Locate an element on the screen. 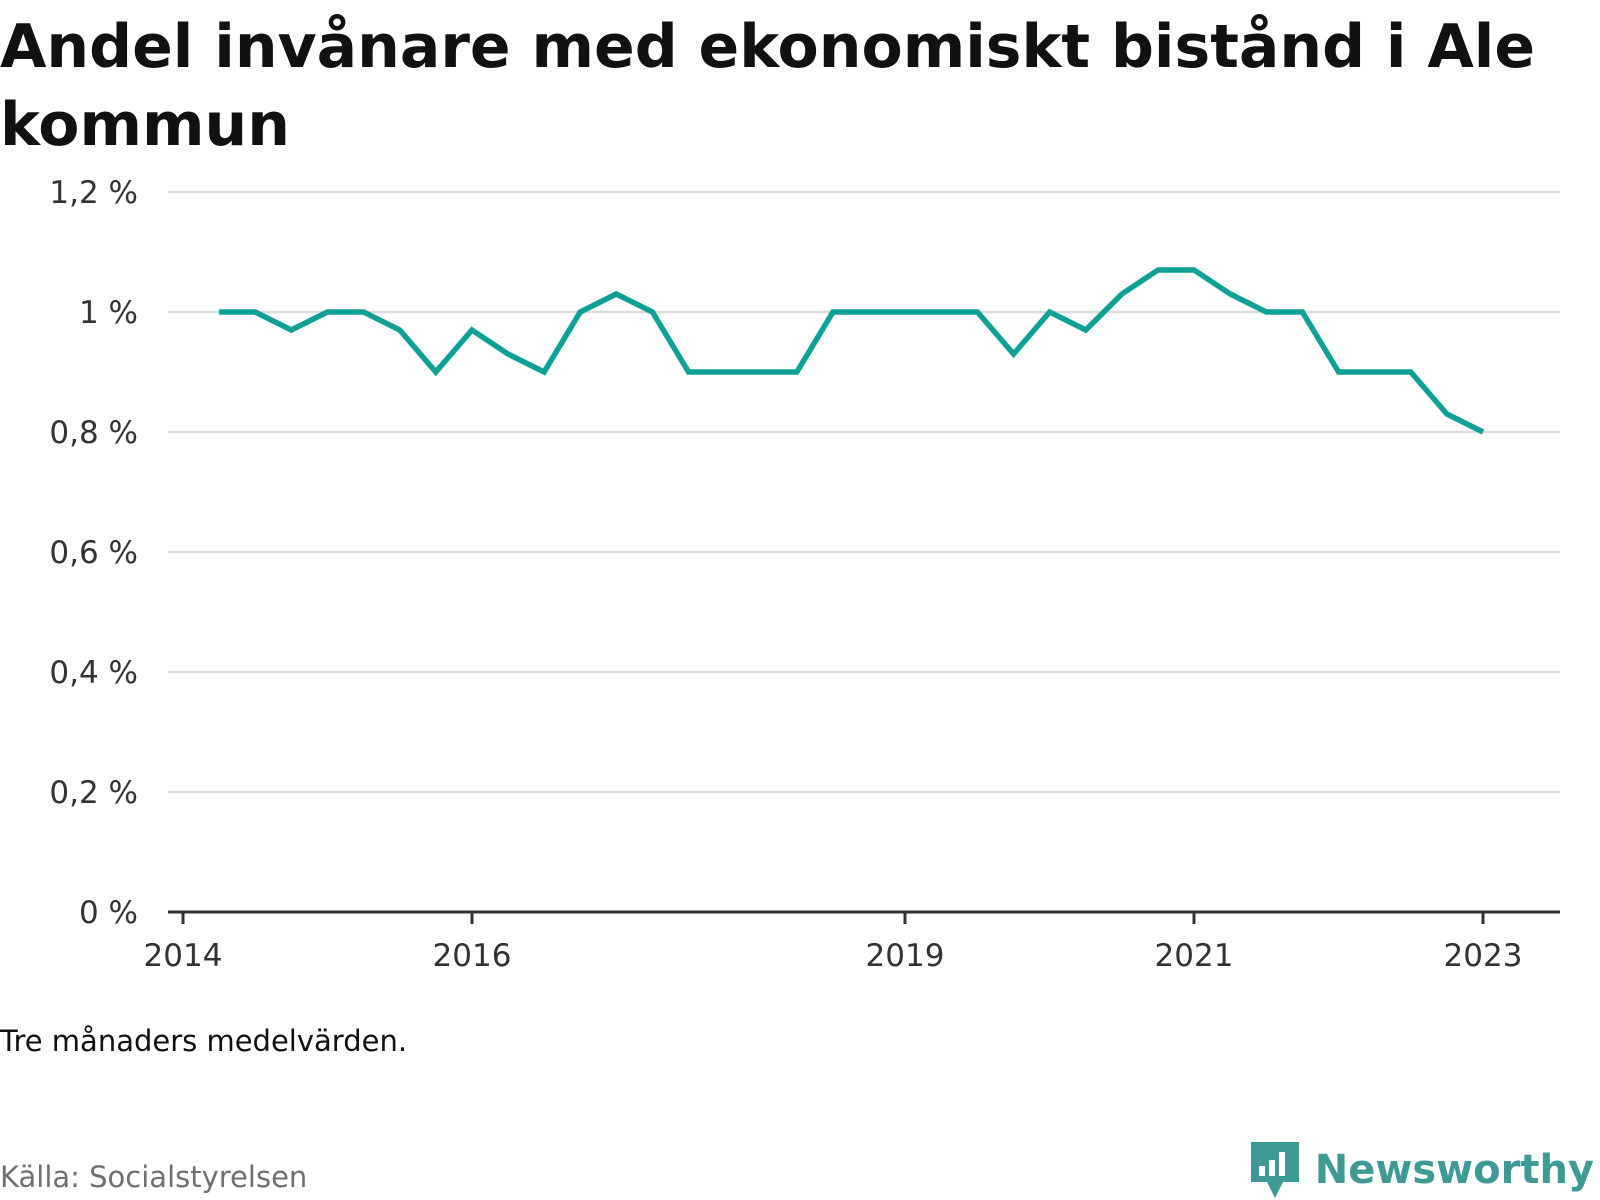 This screenshot has height=1200, width=1600. brand-name: Newsworthy is located at coordinates (1454, 1170).